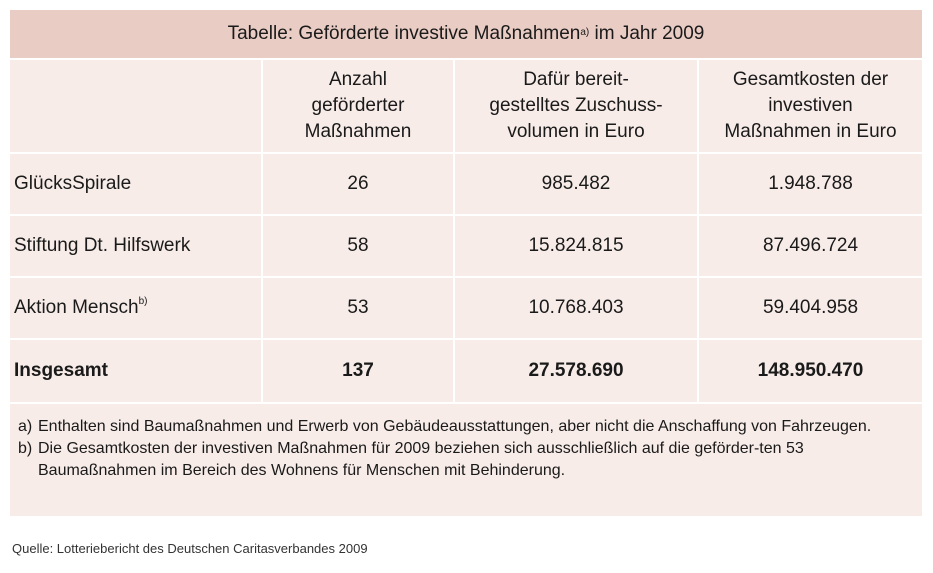  I want to click on cell-total: 87.496.724, so click(810, 247).